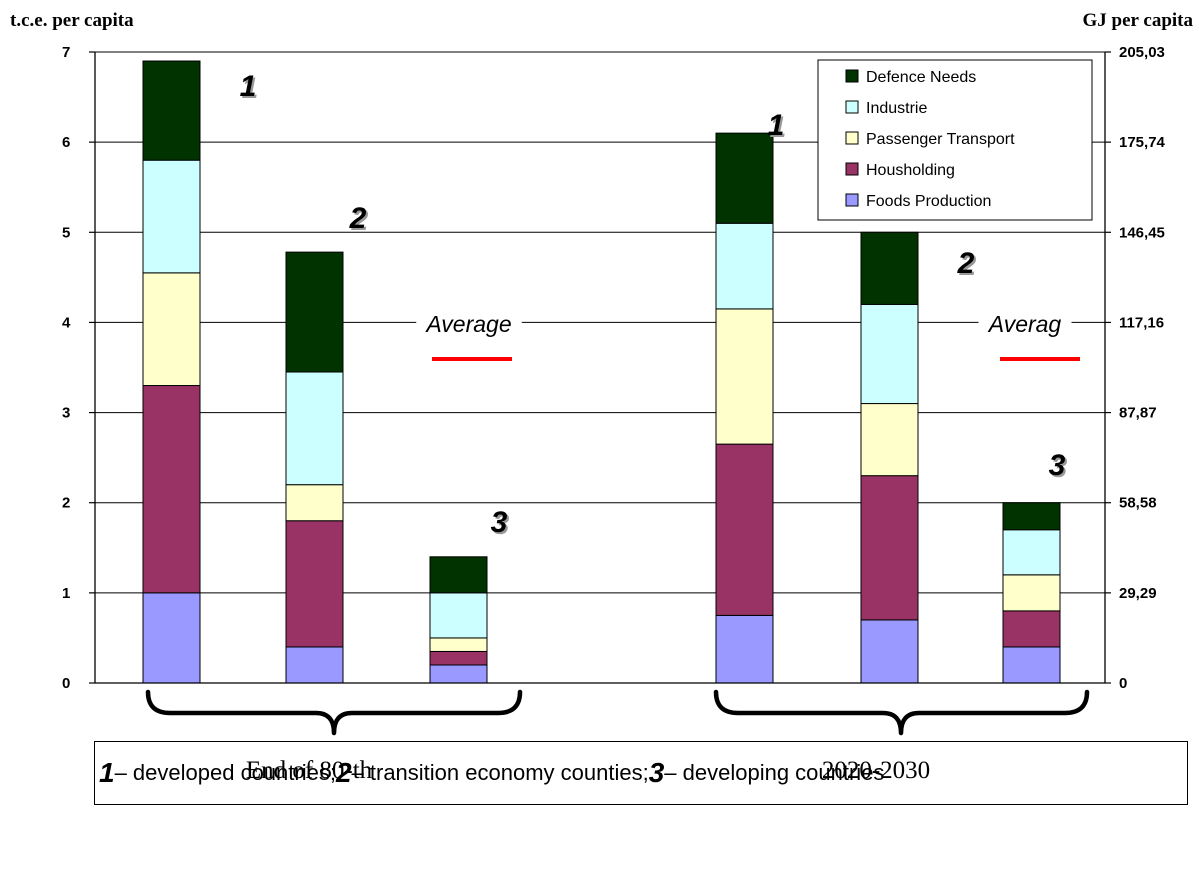 The height and width of the screenshot is (875, 1199). What do you see at coordinates (107, 772) in the screenshot?
I see `footnote-num-1: 1` at bounding box center [107, 772].